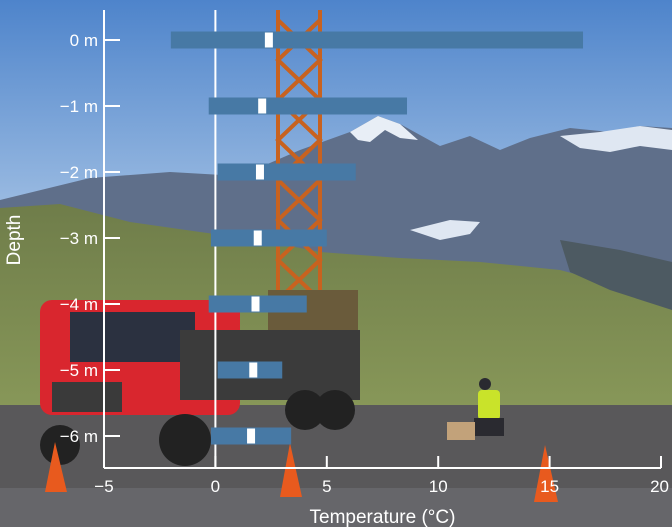  What do you see at coordinates (103, 486) in the screenshot?
I see `x-tick-label: −5` at bounding box center [103, 486].